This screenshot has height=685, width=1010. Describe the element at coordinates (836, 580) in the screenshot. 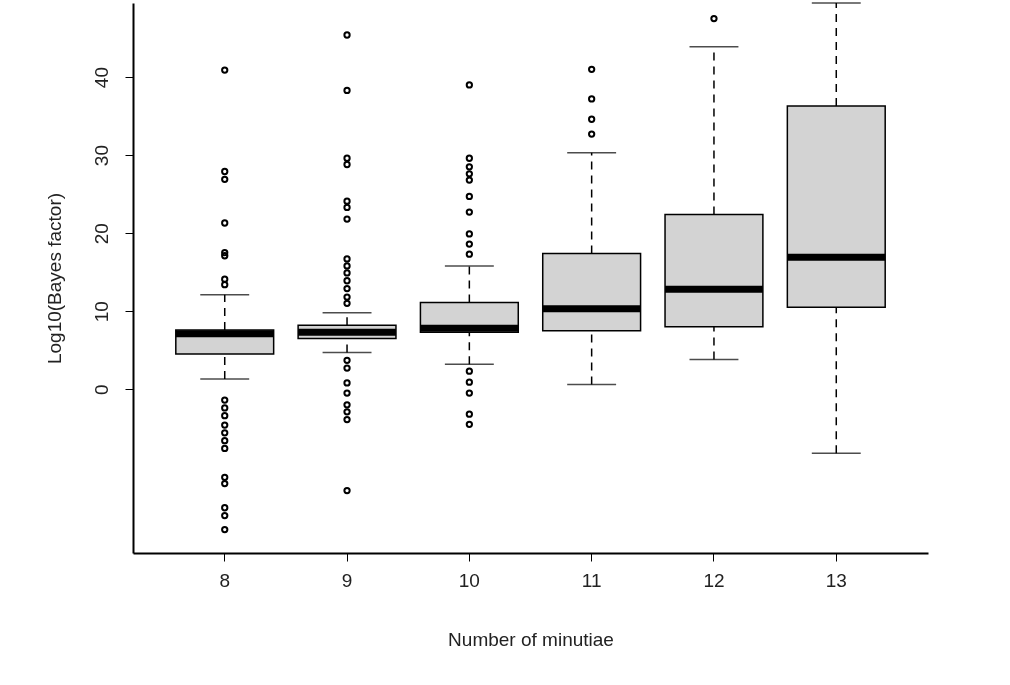

I see `x-tick-label: 13` at that location.